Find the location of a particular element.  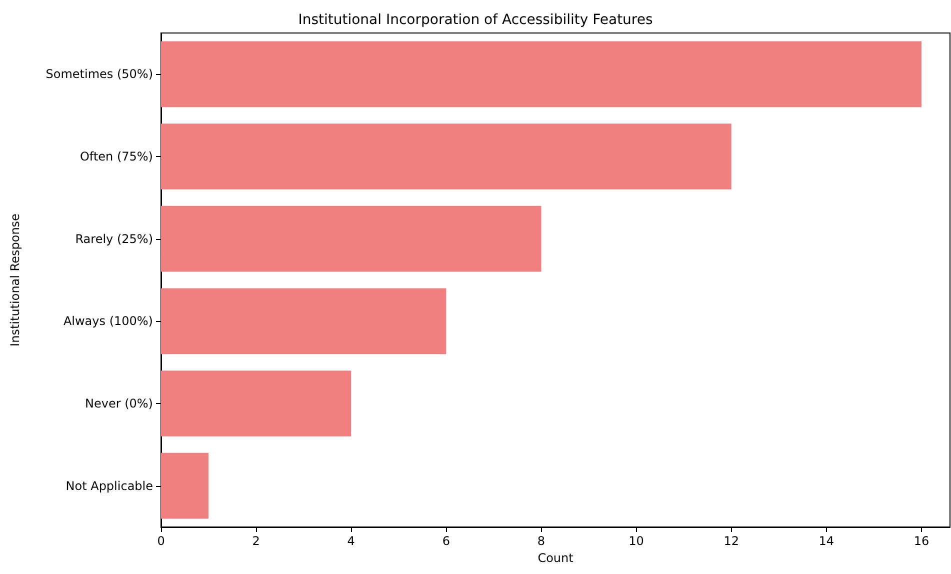

y-tick-label: Always (100%) is located at coordinates (108, 321).